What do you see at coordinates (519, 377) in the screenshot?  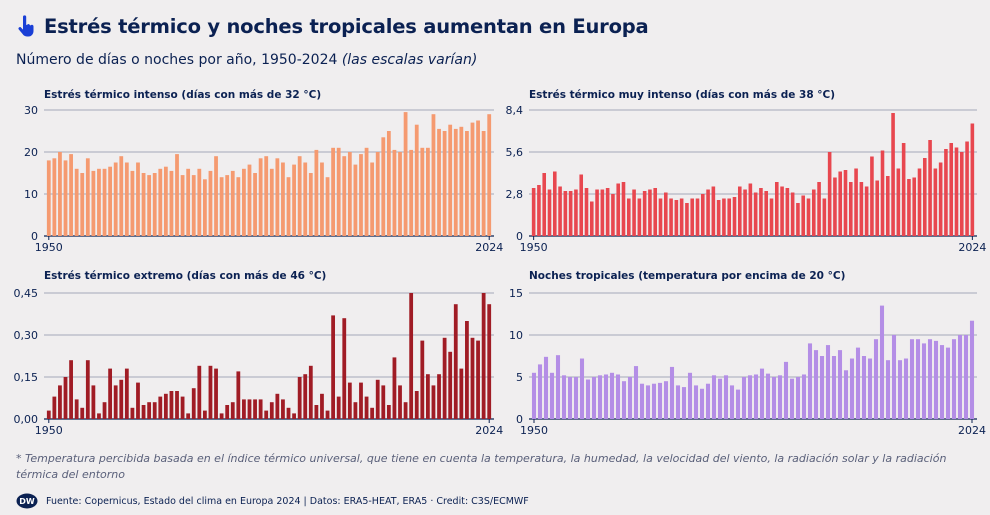 I see `y-tick-label: 5` at bounding box center [519, 377].